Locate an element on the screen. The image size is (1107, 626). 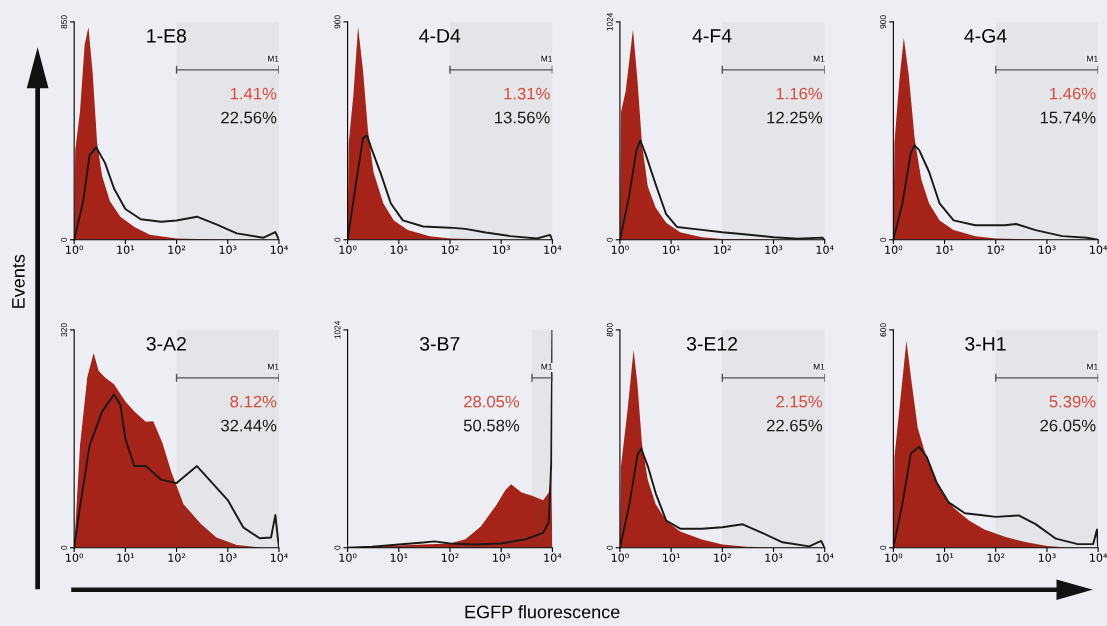
annotation: 28.05% is located at coordinates (492, 401).